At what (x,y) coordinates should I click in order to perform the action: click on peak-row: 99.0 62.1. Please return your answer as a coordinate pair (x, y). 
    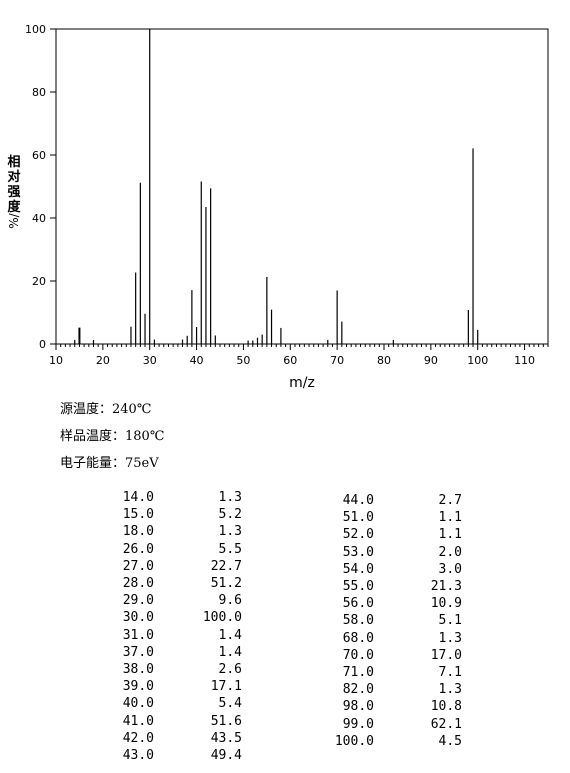
    Looking at the image, I should click on (381, 724).